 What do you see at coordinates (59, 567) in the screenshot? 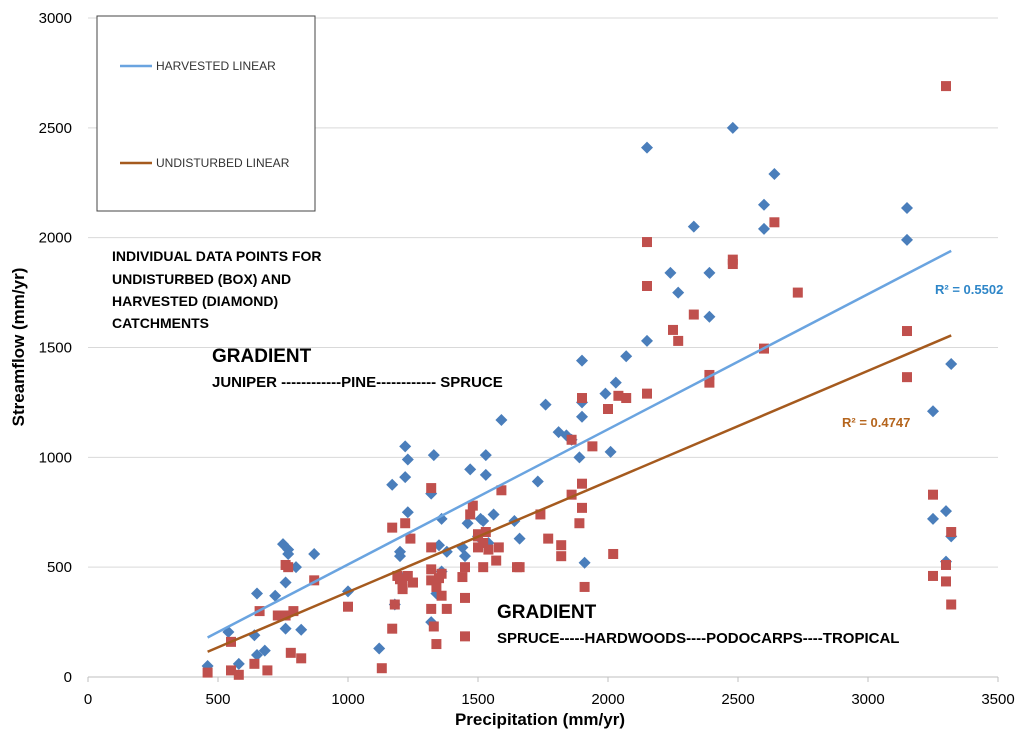
I see `y-tick-label-500: 500` at bounding box center [59, 567].